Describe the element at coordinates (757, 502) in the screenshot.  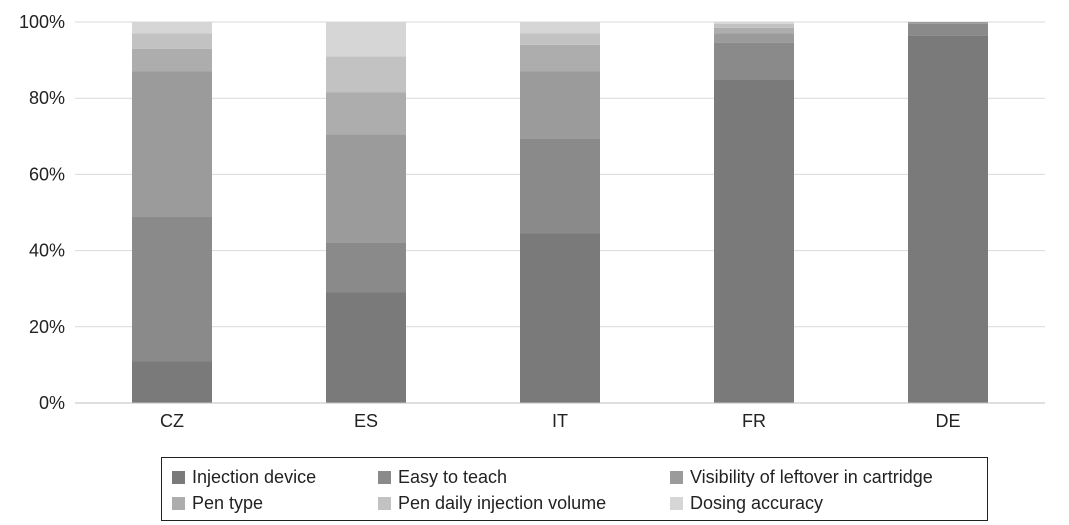
I see `legend-label: Dosing accuracy` at that location.